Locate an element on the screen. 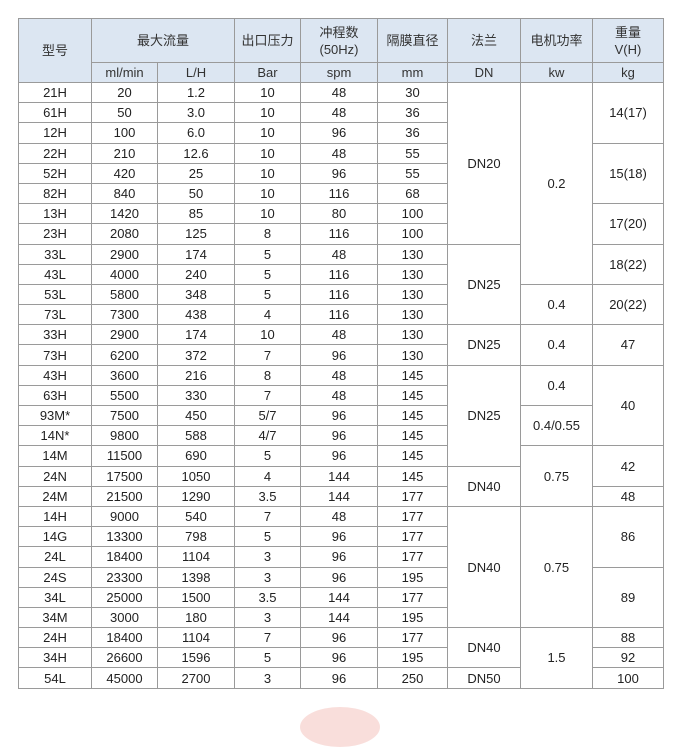 This screenshot has width=684, height=747. cell-weight: 18(22) is located at coordinates (628, 264).